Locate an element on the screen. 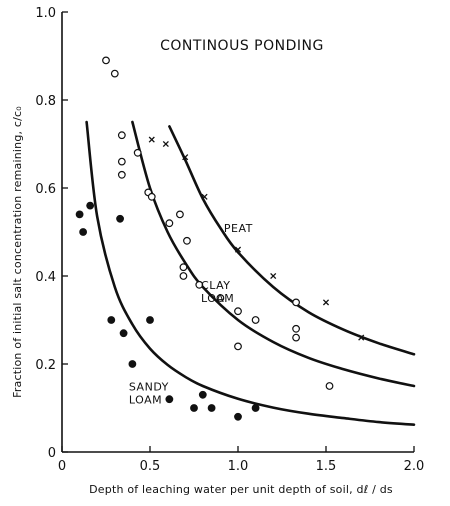 The height and width of the screenshot is (506, 450). x-tick-label: 0.5 is located at coordinates (150, 466).